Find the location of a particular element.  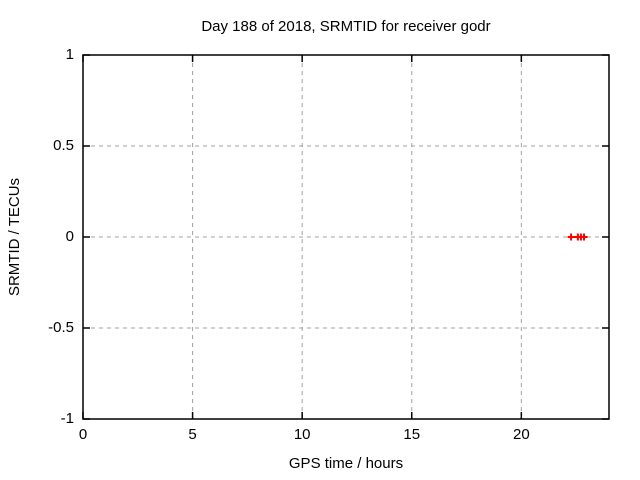

x-tick-label: 5 is located at coordinates (192, 434).